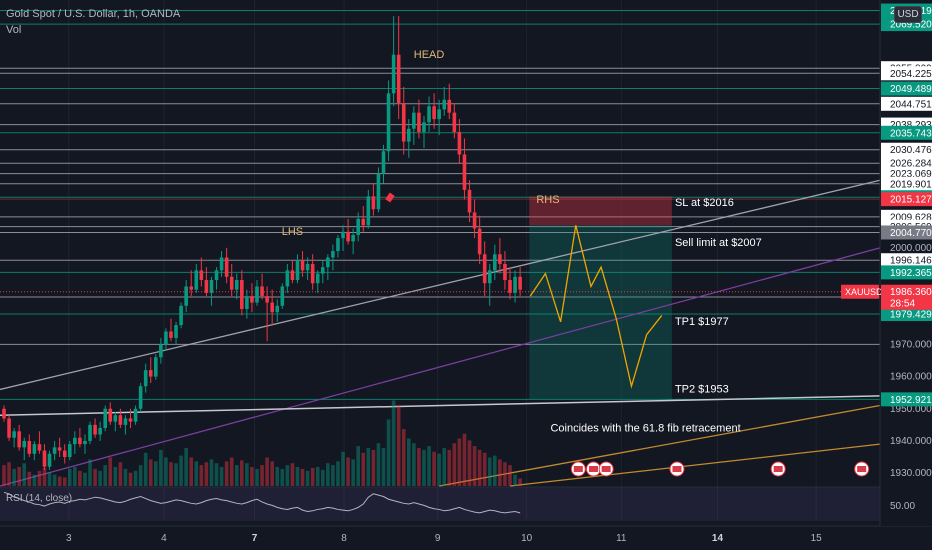 Image resolution: width=932 pixels, height=550 pixels. Describe the element at coordinates (718, 243) in the screenshot. I see `annotation-label: Sell limit at $2007` at that location.